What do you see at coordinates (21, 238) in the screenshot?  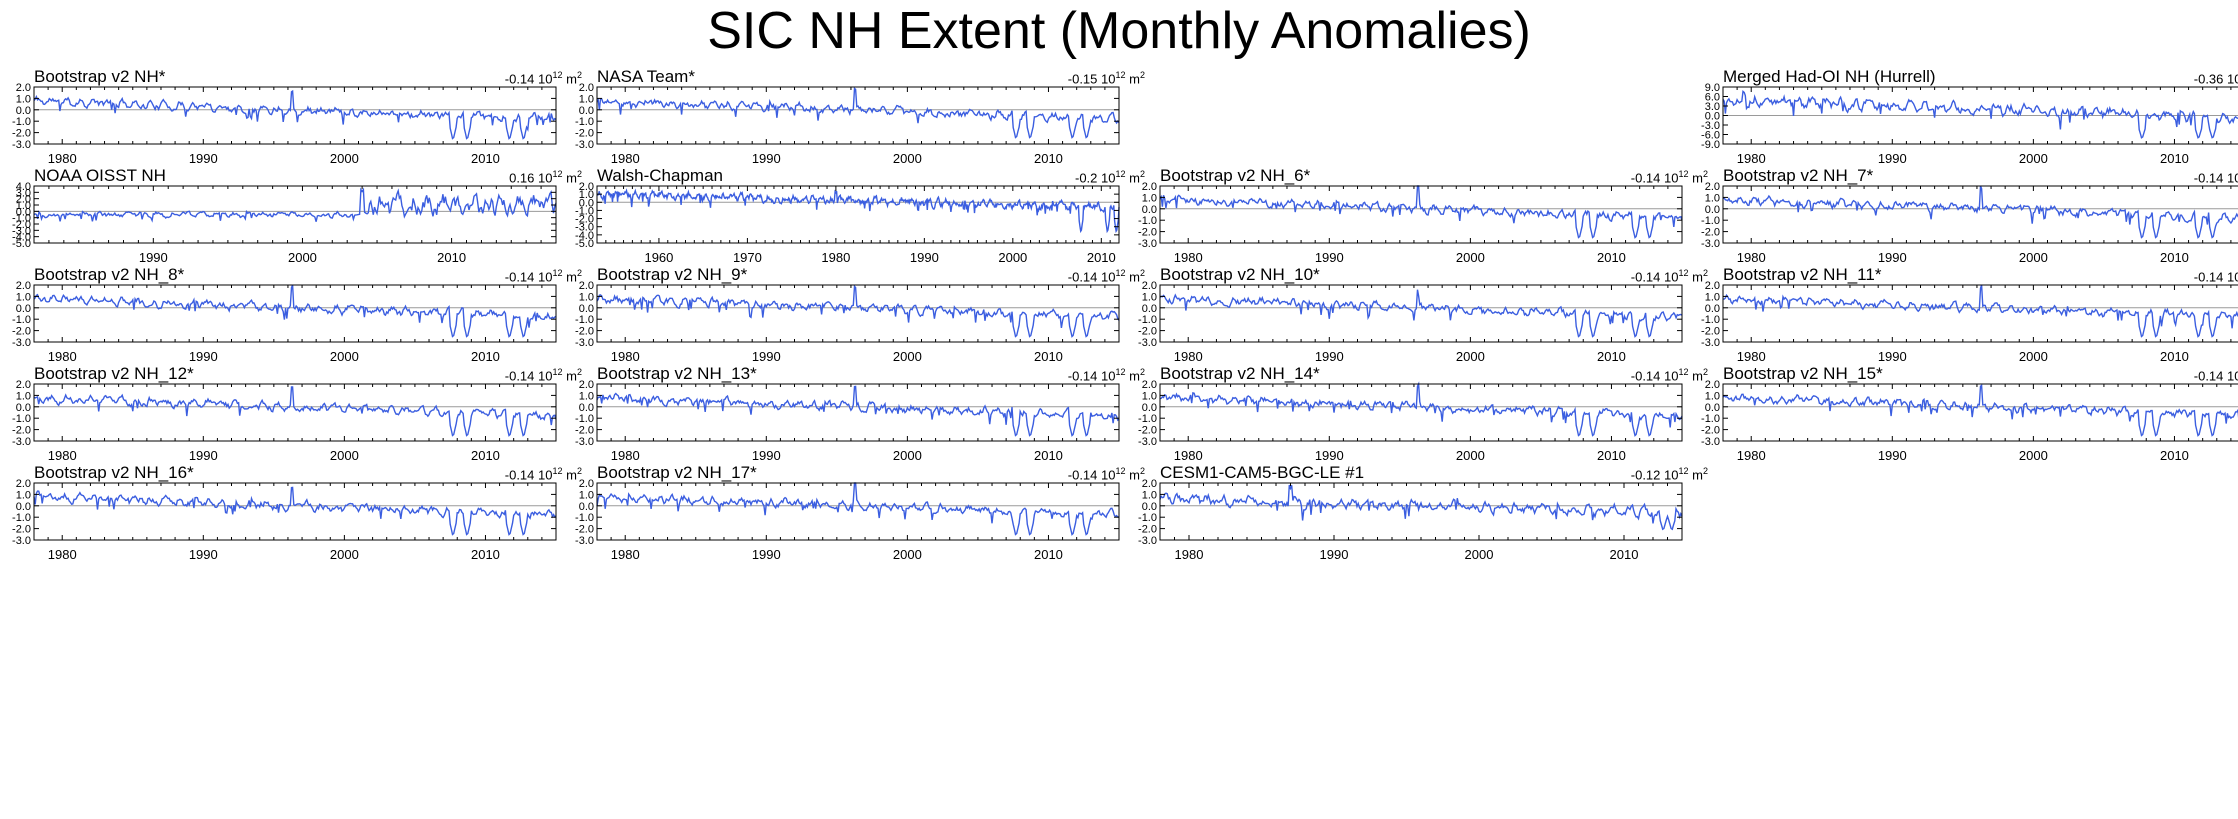 I see `y-tick-label: -4.0` at bounding box center [21, 238].